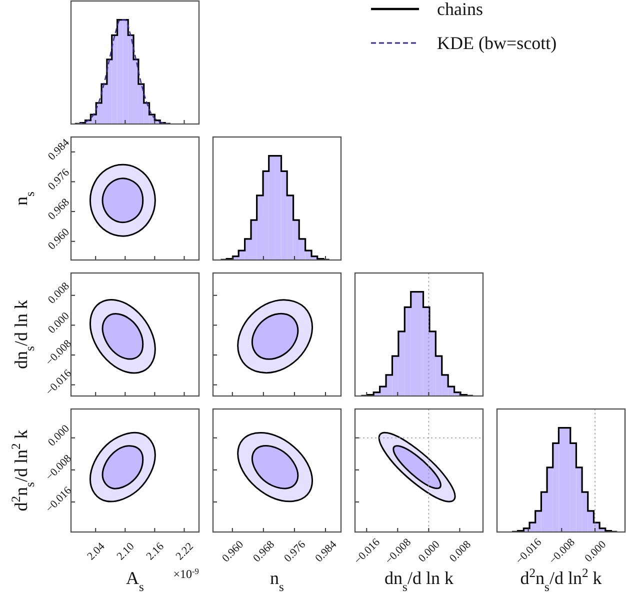  What do you see at coordinates (185, 551) in the screenshot?
I see `x-tick-label: 2.22` at bounding box center [185, 551].